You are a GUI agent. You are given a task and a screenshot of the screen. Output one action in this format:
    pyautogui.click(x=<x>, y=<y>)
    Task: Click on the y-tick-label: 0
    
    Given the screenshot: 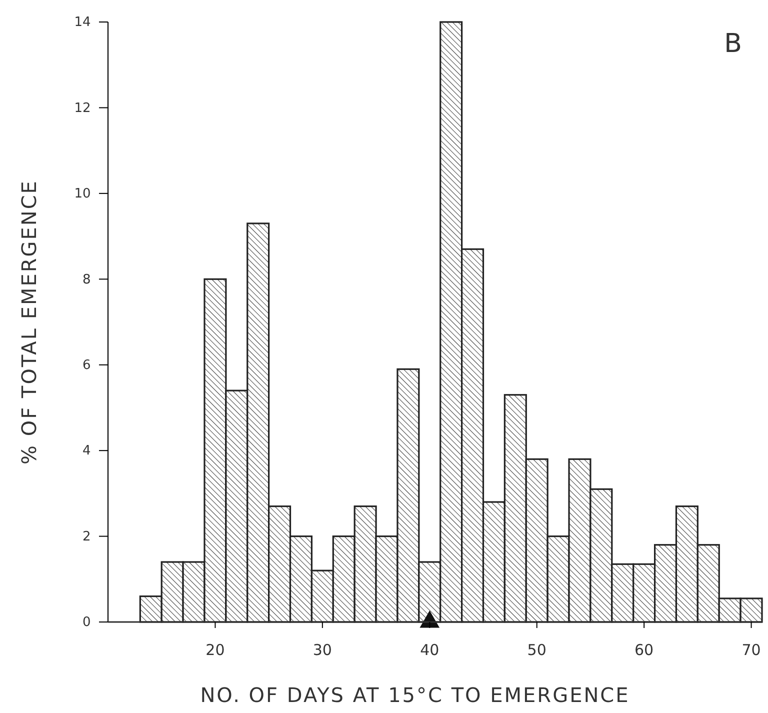 What is the action you would take?
    pyautogui.click(x=86, y=622)
    